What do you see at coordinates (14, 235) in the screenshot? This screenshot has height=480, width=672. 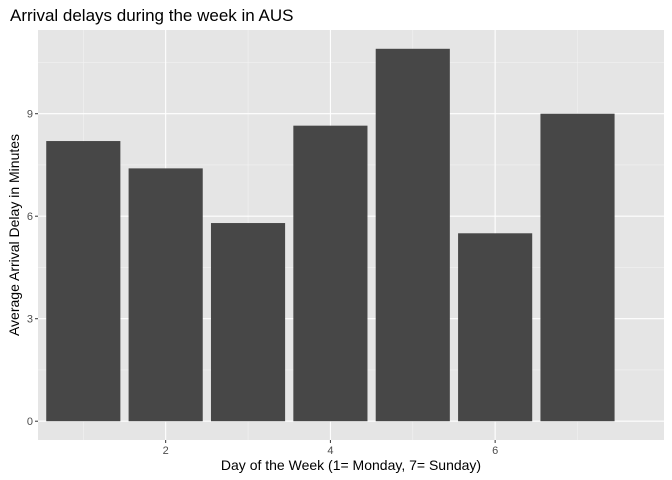 I see `y-axis-title: Average Arrival Delay in Minutes` at bounding box center [14, 235].